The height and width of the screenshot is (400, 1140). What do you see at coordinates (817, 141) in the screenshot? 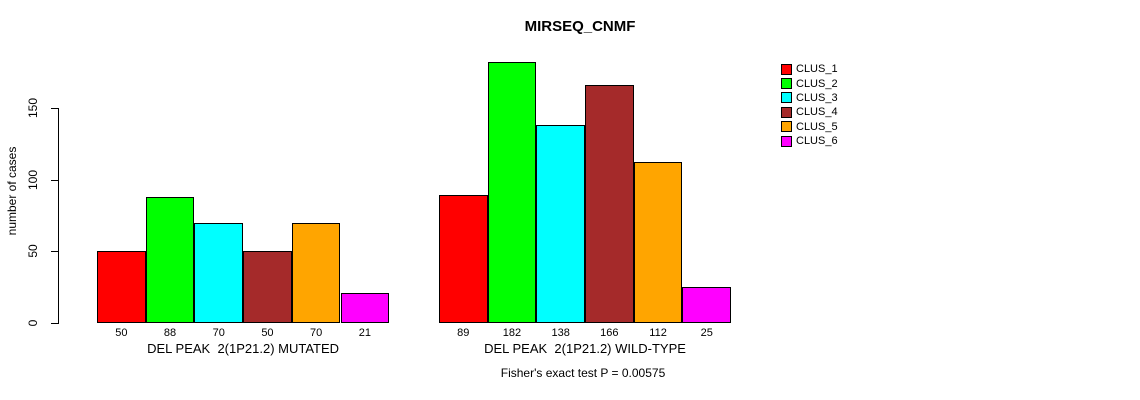
I see `legend-label: CLUS_6` at bounding box center [817, 141].